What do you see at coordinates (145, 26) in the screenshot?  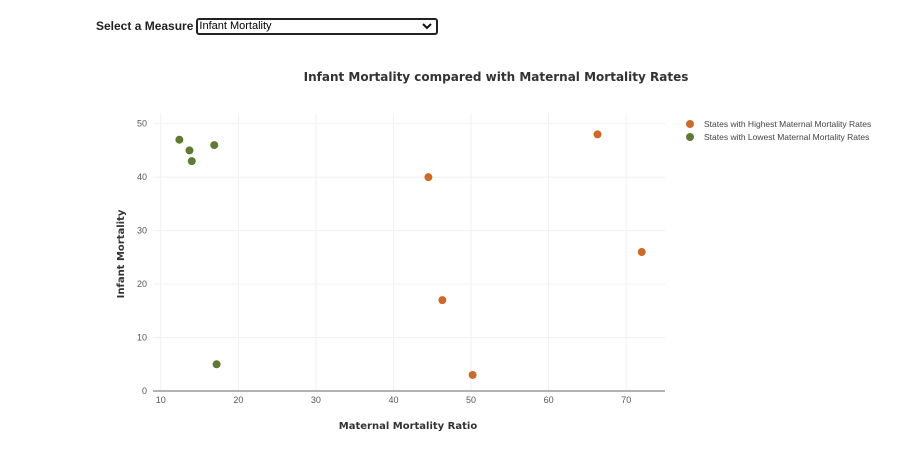 I see `measure-label: Select a Measure` at bounding box center [145, 26].